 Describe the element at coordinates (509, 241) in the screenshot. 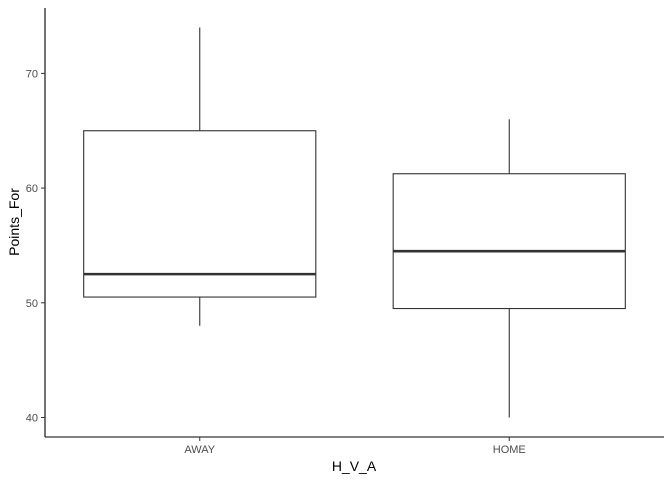

I see `box-body-home` at that location.